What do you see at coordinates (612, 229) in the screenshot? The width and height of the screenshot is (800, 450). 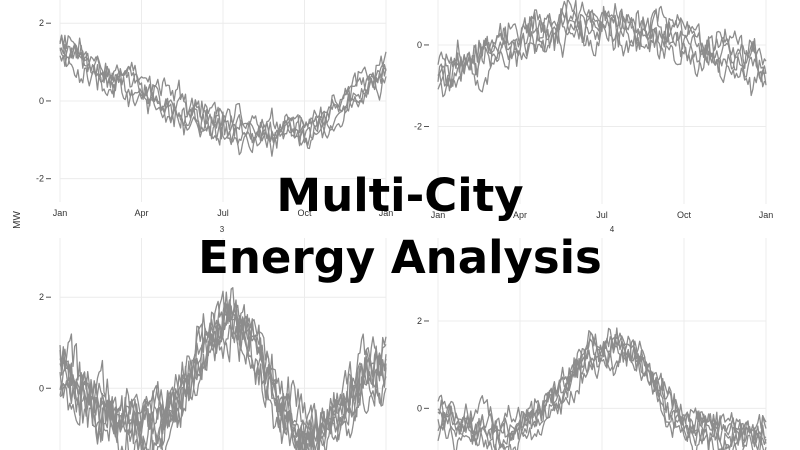 I see `facet-label: 4` at bounding box center [612, 229].